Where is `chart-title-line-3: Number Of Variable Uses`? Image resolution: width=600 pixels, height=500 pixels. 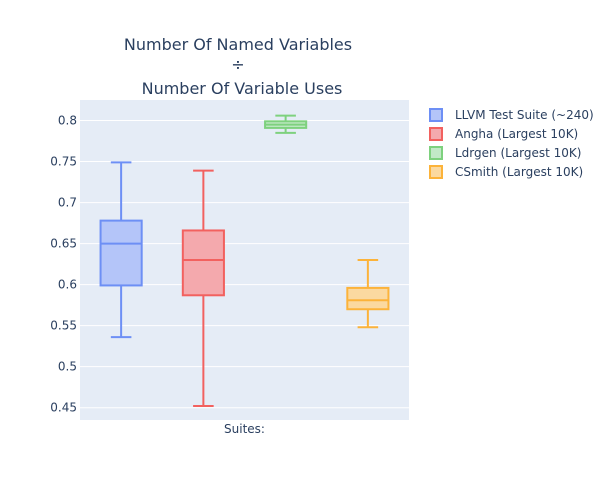
chart-title-line-3: Number Of Variable Uses is located at coordinates (242, 88).